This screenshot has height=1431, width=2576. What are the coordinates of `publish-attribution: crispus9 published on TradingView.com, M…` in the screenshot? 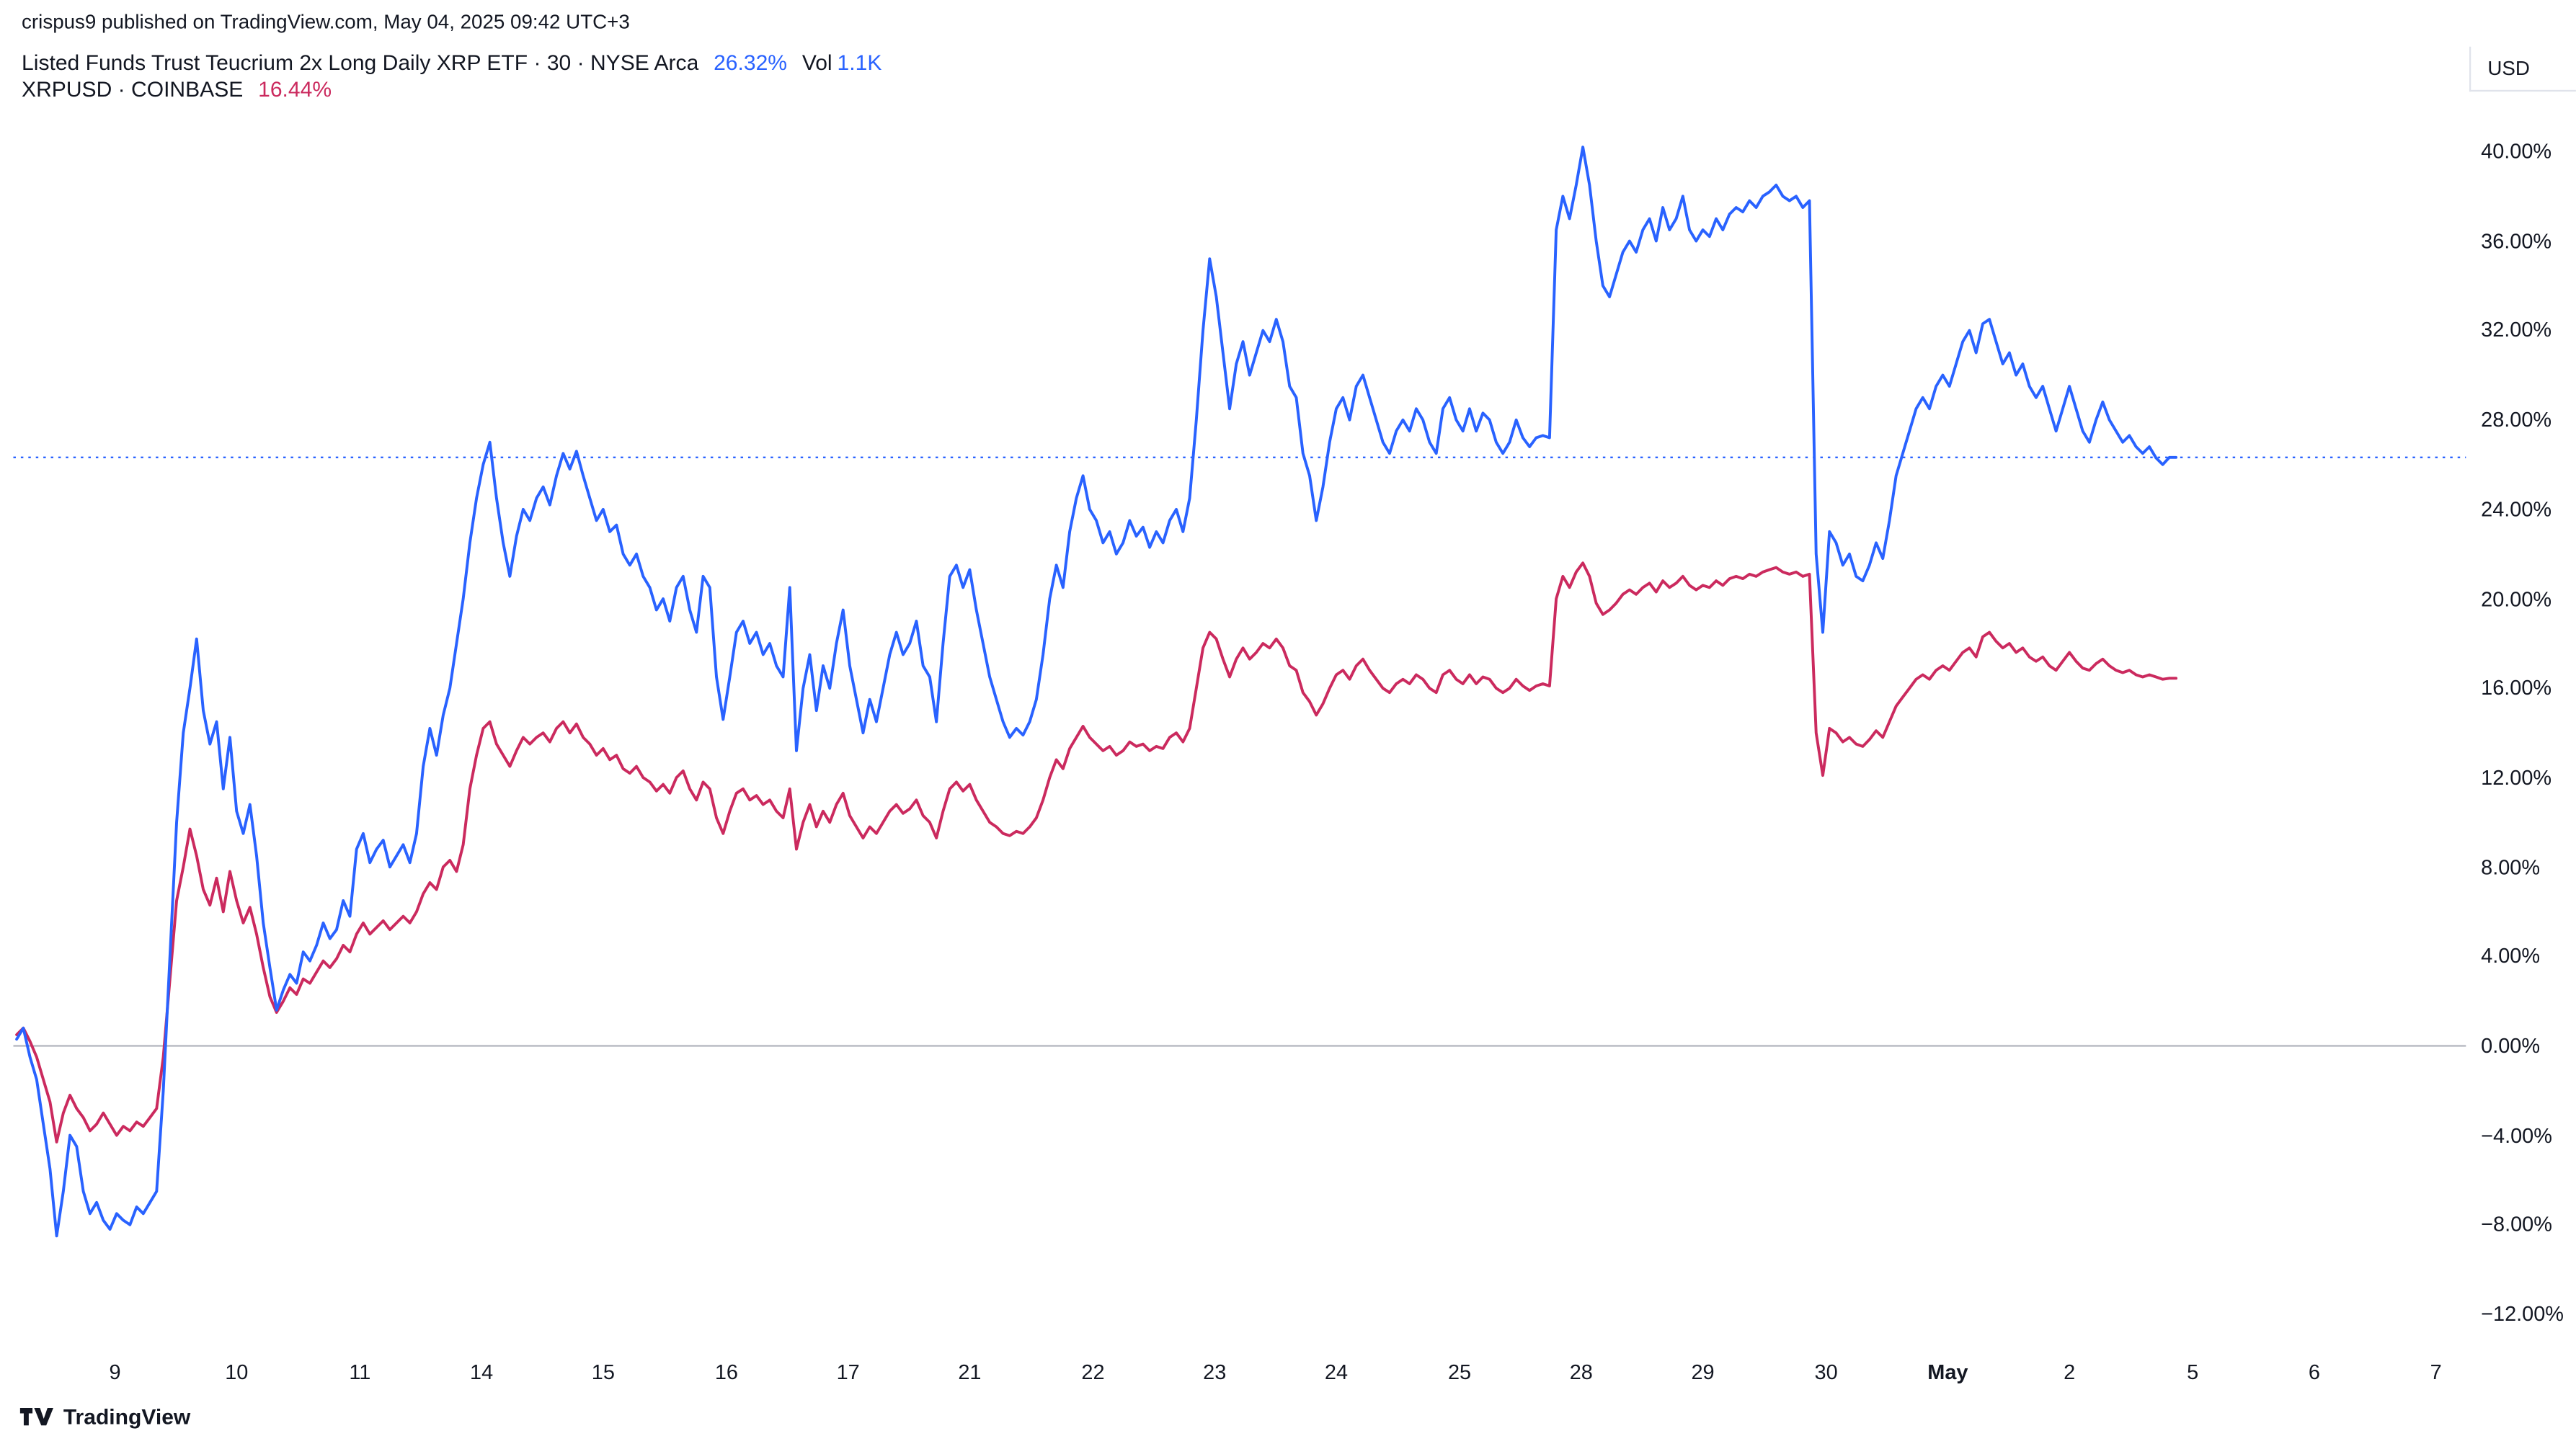 It's located at (326, 21).